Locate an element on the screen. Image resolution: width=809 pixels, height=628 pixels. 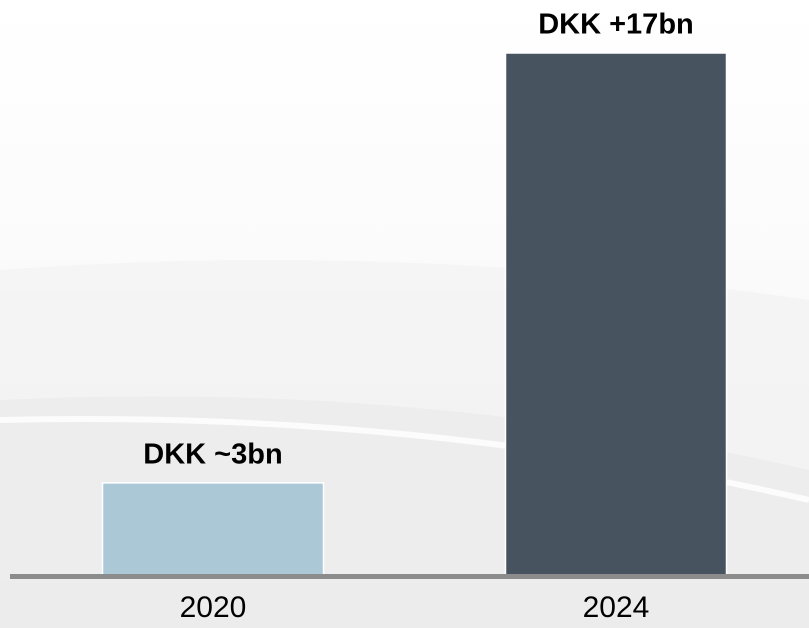
bar is located at coordinates (213, 529).